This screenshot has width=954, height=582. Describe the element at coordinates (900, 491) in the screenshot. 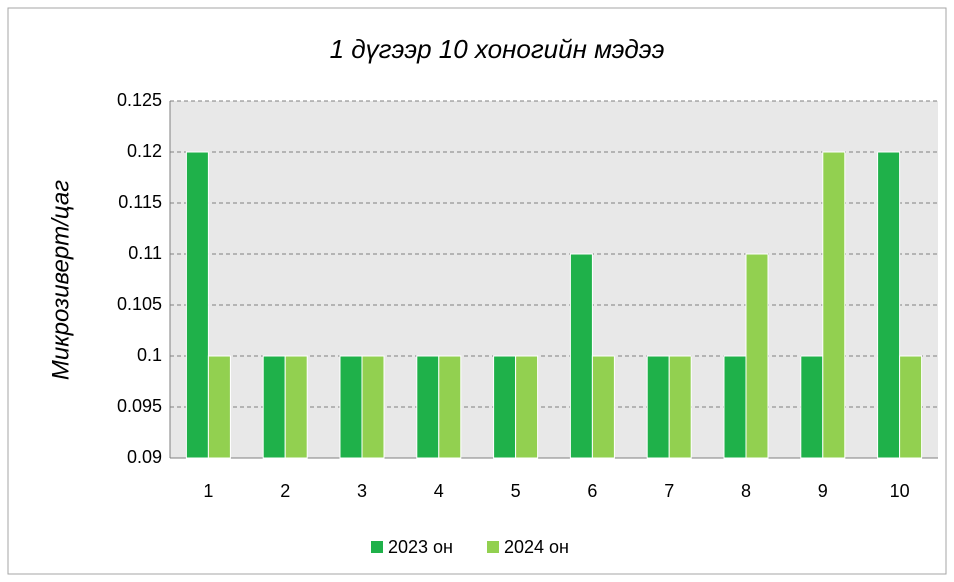

I see `x-tick-label: 10` at that location.